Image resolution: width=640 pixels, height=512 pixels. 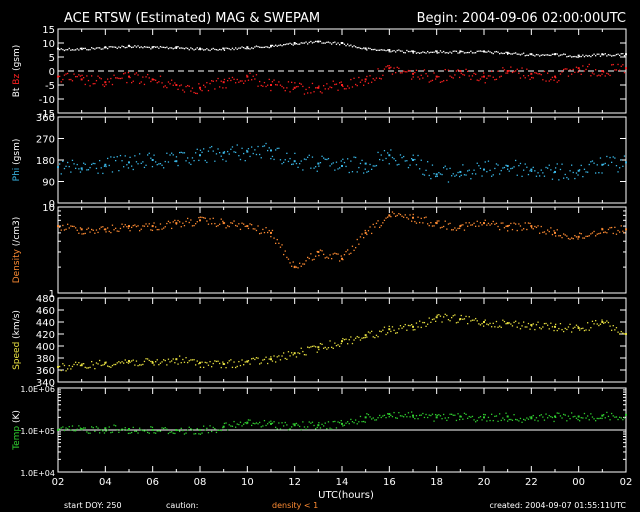 What do you see at coordinates (45, 118) in the screenshot?
I see `y-tick-label: 360` at bounding box center [45, 118].